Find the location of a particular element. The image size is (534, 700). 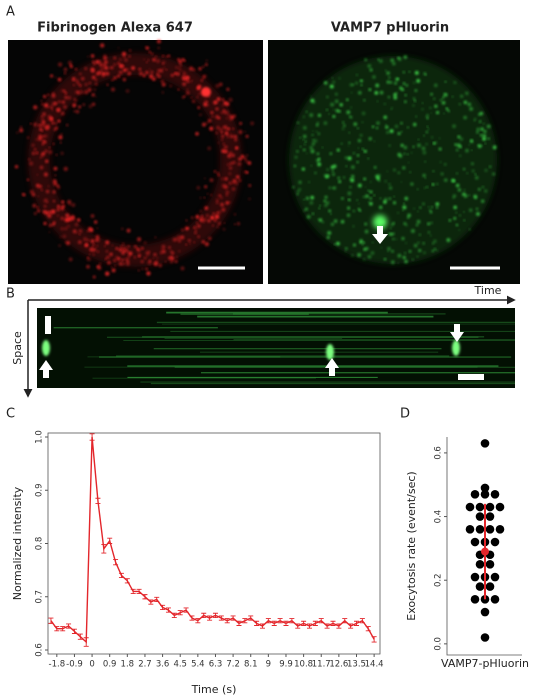

y-tick-label: 0.6 is located at coordinates (439, 453).